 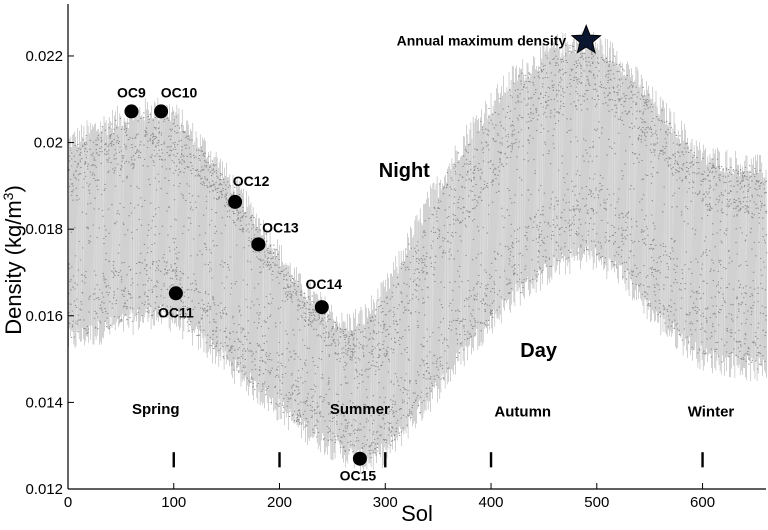 I want to click on y-axis-label-sup: 3, so click(x=8, y=196).